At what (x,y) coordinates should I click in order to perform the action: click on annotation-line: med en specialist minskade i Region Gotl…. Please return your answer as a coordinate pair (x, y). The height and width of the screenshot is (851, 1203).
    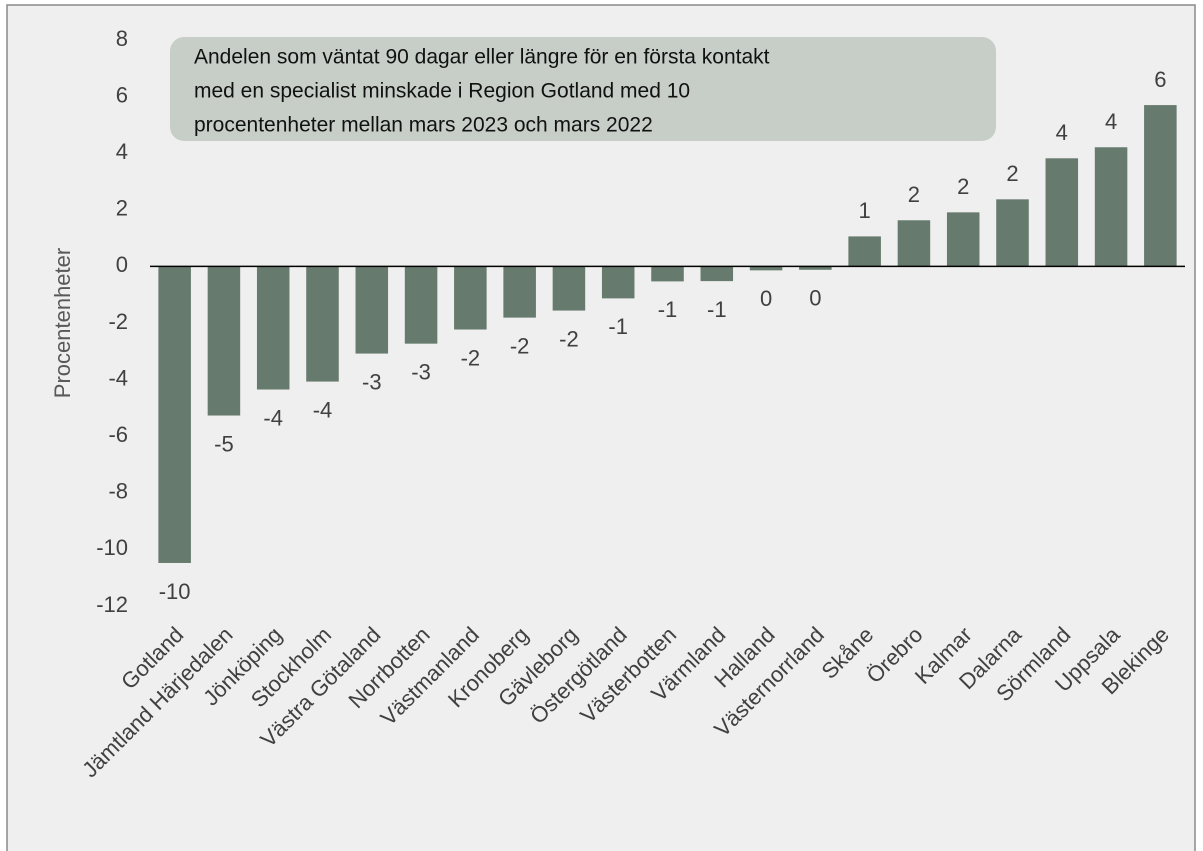
    Looking at the image, I should click on (442, 91).